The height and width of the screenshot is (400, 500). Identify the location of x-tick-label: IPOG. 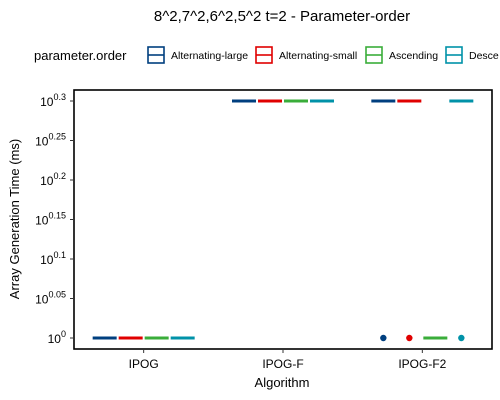
(144, 364).